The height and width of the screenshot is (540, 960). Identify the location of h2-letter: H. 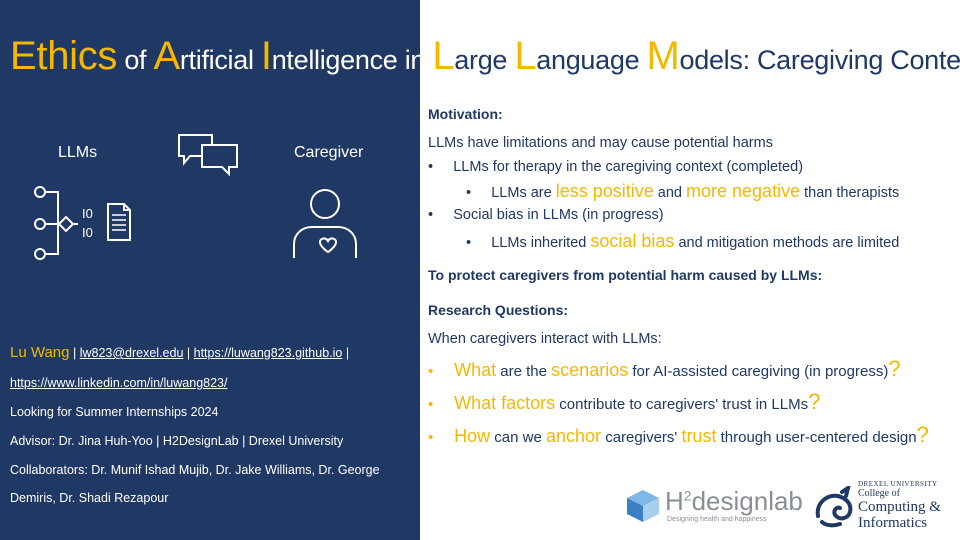
(674, 501).